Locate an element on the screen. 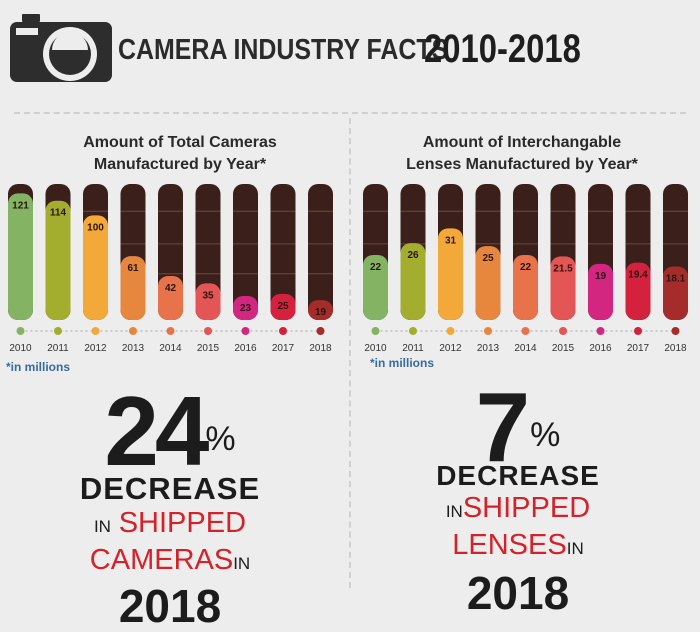 This screenshot has width=700, height=632. bar-value-label: 22 is located at coordinates (526, 267).